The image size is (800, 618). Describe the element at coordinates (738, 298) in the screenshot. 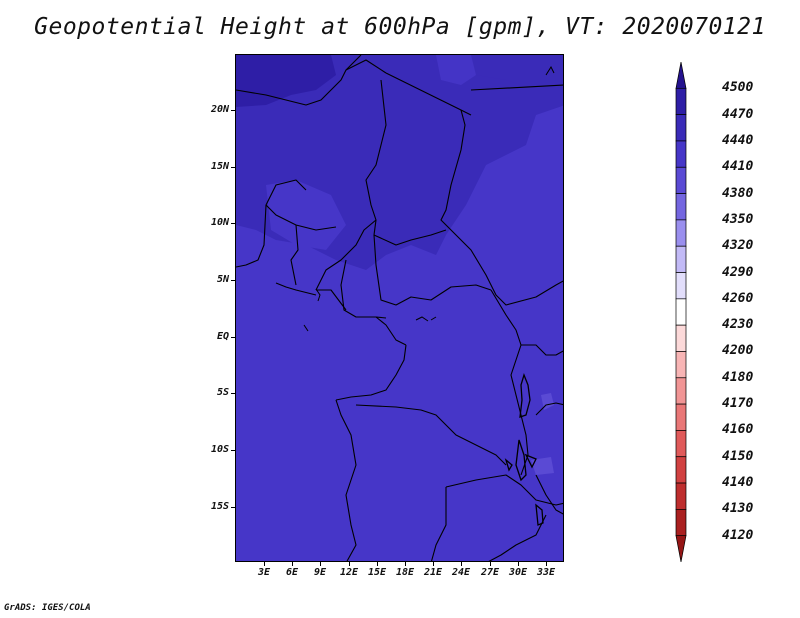

I see `colorbar-label: 4260` at that location.